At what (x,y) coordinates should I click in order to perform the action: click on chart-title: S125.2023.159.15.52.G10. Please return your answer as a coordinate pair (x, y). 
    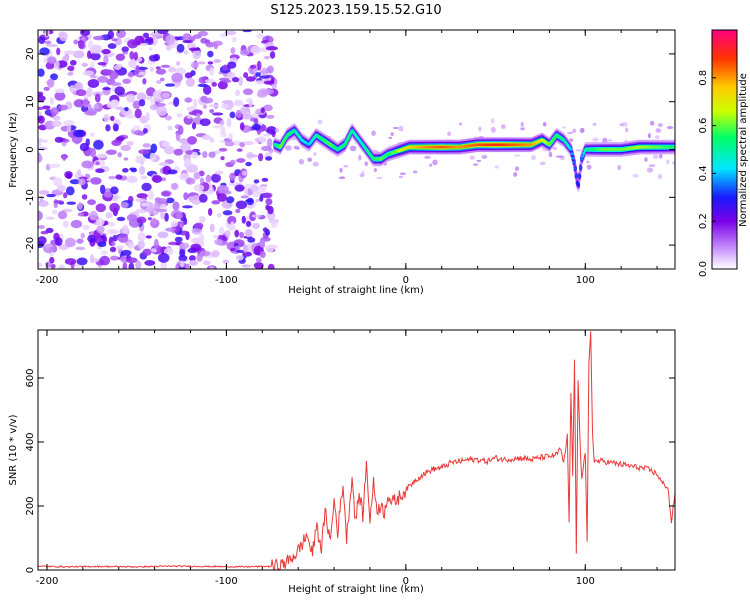
    Looking at the image, I should click on (355, 10).